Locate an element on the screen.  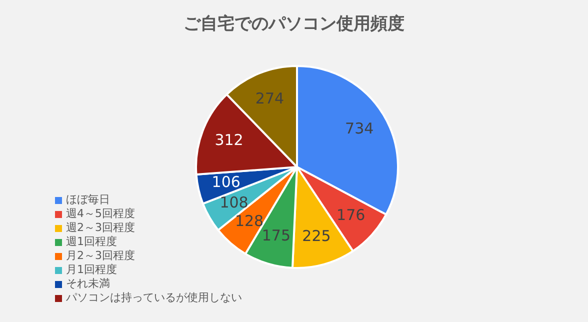
data-label: 225 is located at coordinates (316, 235).